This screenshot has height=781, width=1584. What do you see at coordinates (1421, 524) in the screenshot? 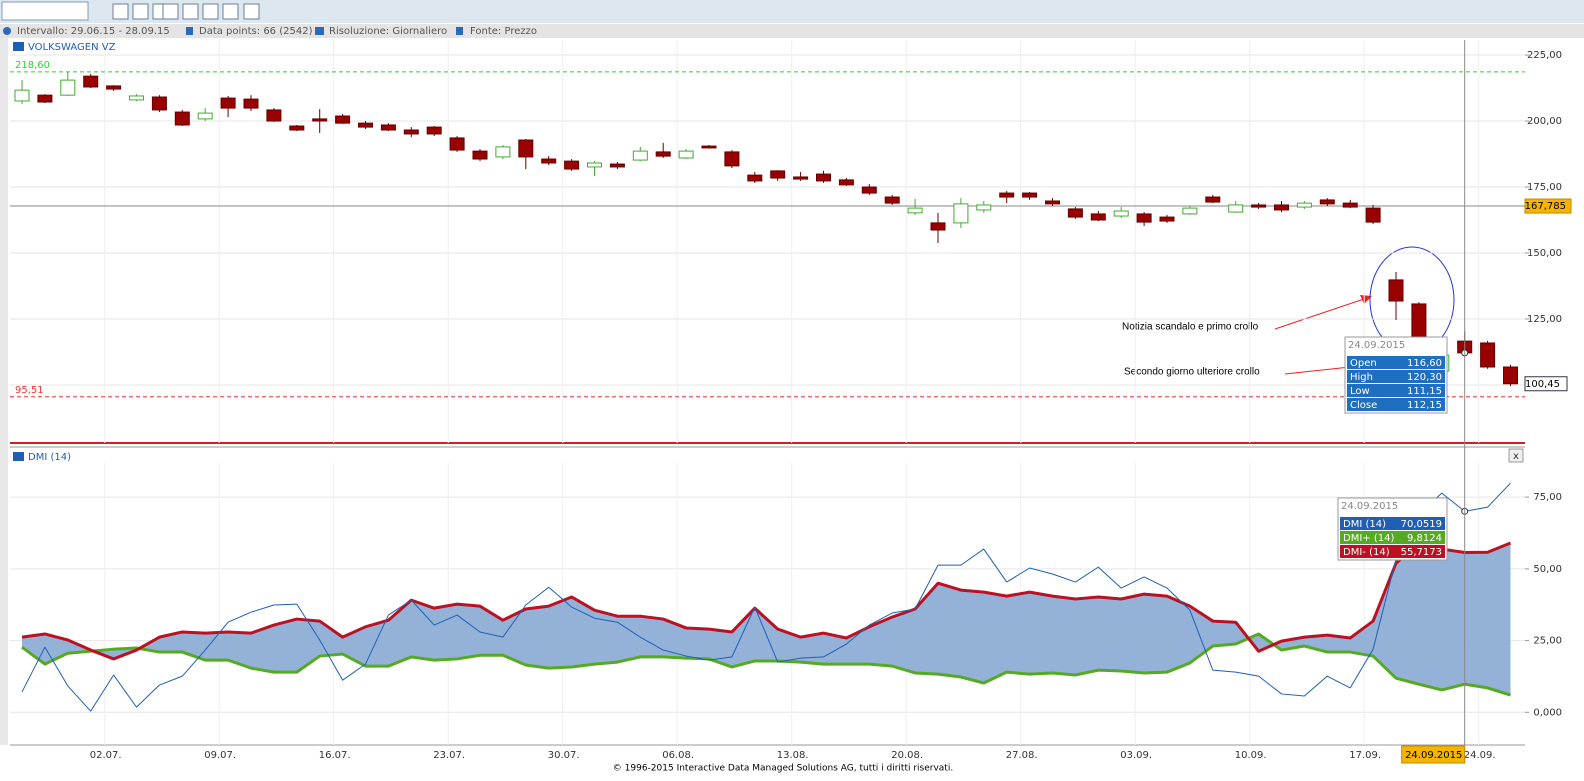
I see `tooltip-value: 70,0519` at bounding box center [1421, 524].